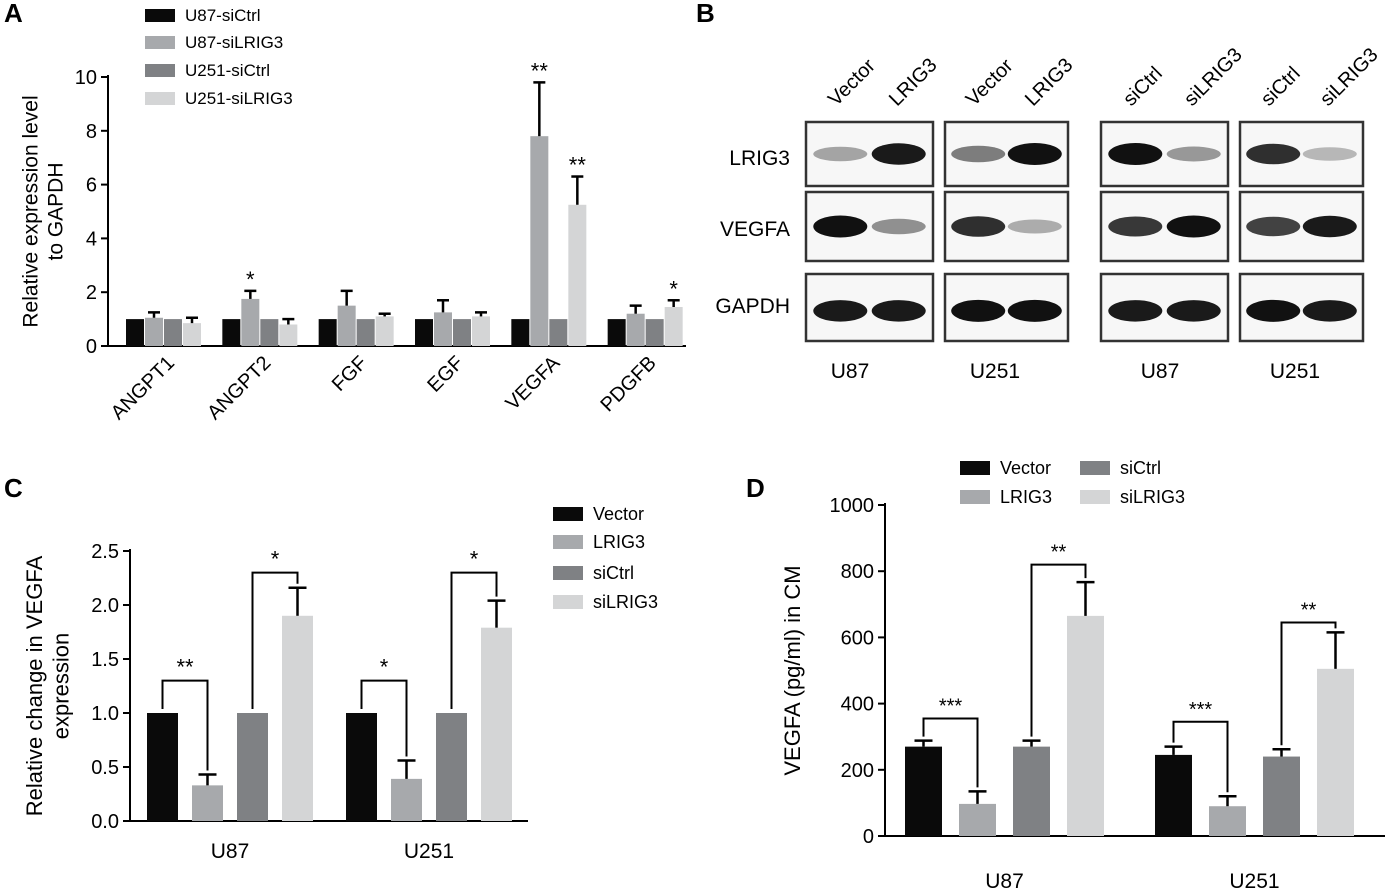 The width and height of the screenshot is (1396, 890). What do you see at coordinates (91, 239) in the screenshot?
I see `y-tick-label: 4` at bounding box center [91, 239].